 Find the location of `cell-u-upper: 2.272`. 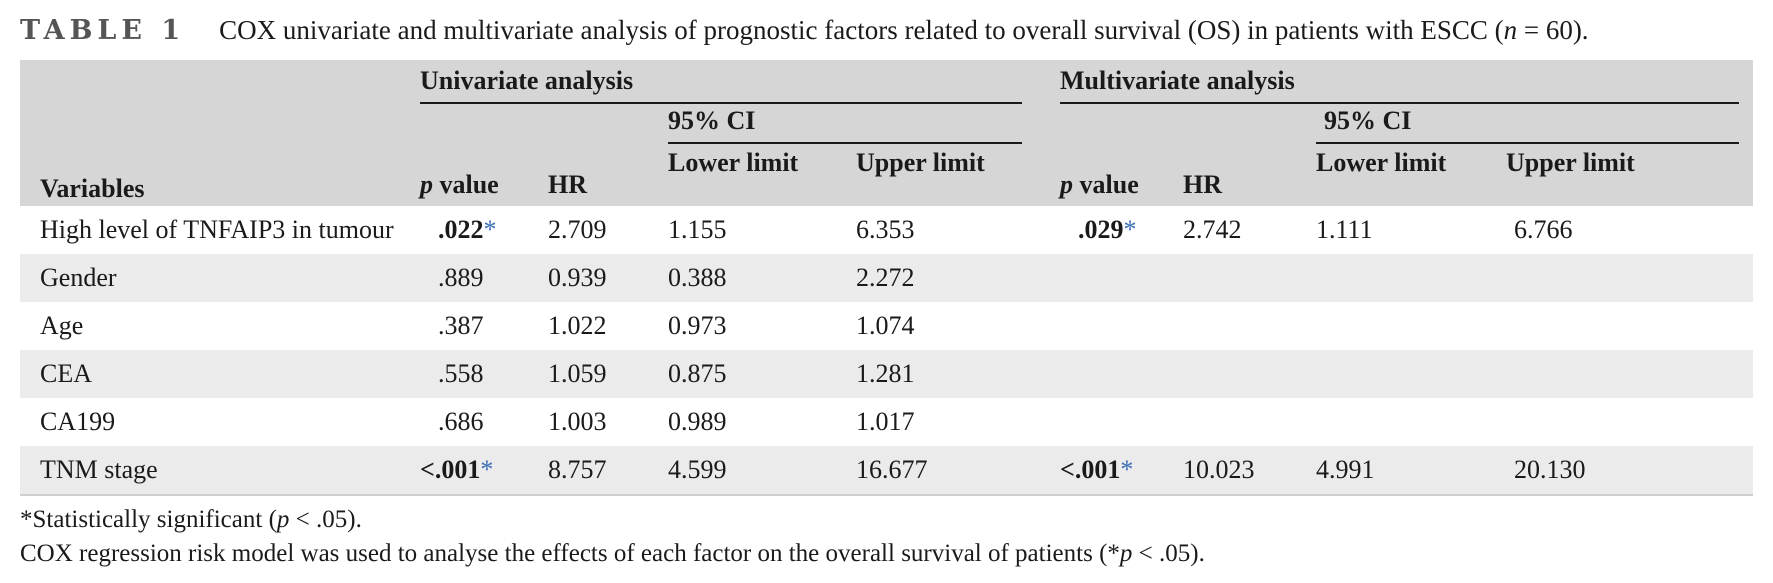

cell-u-upper: 2.272 is located at coordinates (948, 278).